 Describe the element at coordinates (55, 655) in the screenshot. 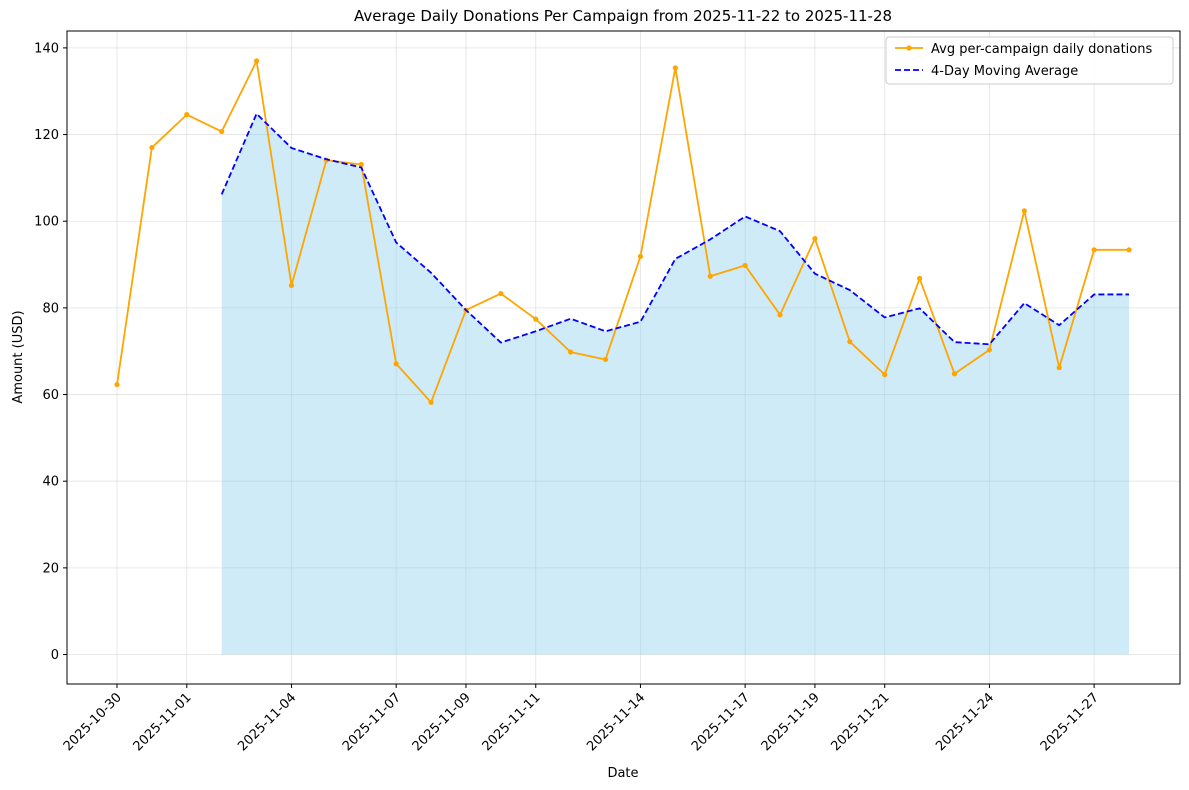

I see `y-tick-label: 0` at that location.